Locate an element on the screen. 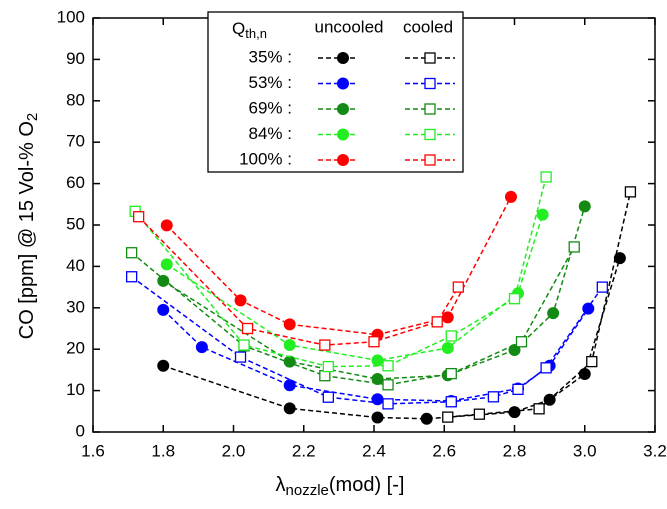  x-label-symbol: λ is located at coordinates (281, 485).